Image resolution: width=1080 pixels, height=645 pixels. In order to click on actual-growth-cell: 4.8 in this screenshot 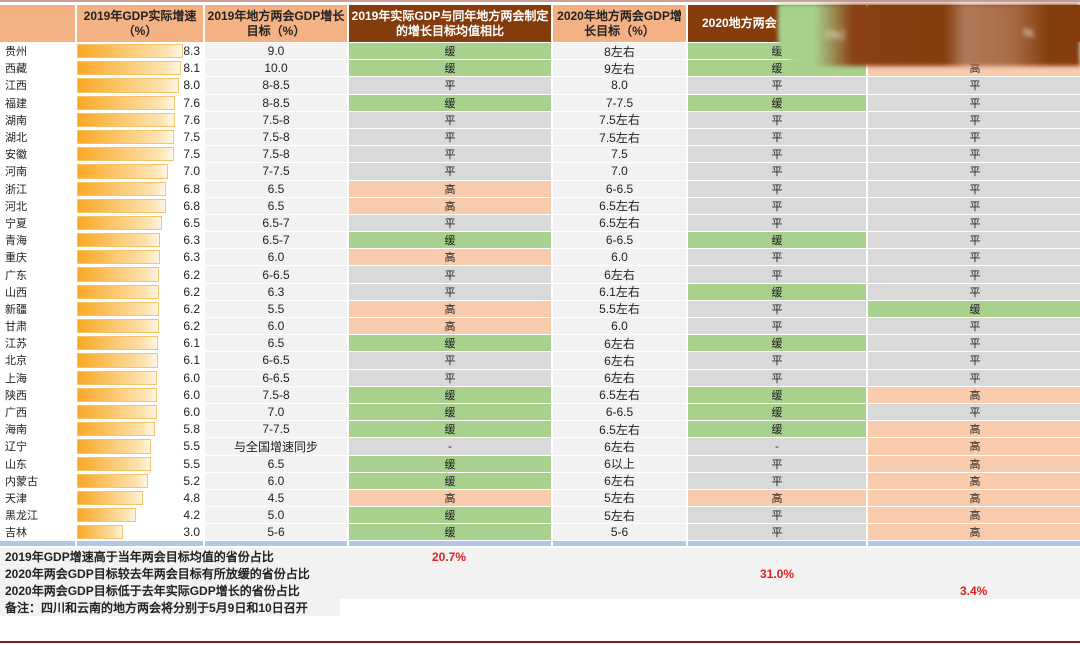, I will do `click(140, 498)`.